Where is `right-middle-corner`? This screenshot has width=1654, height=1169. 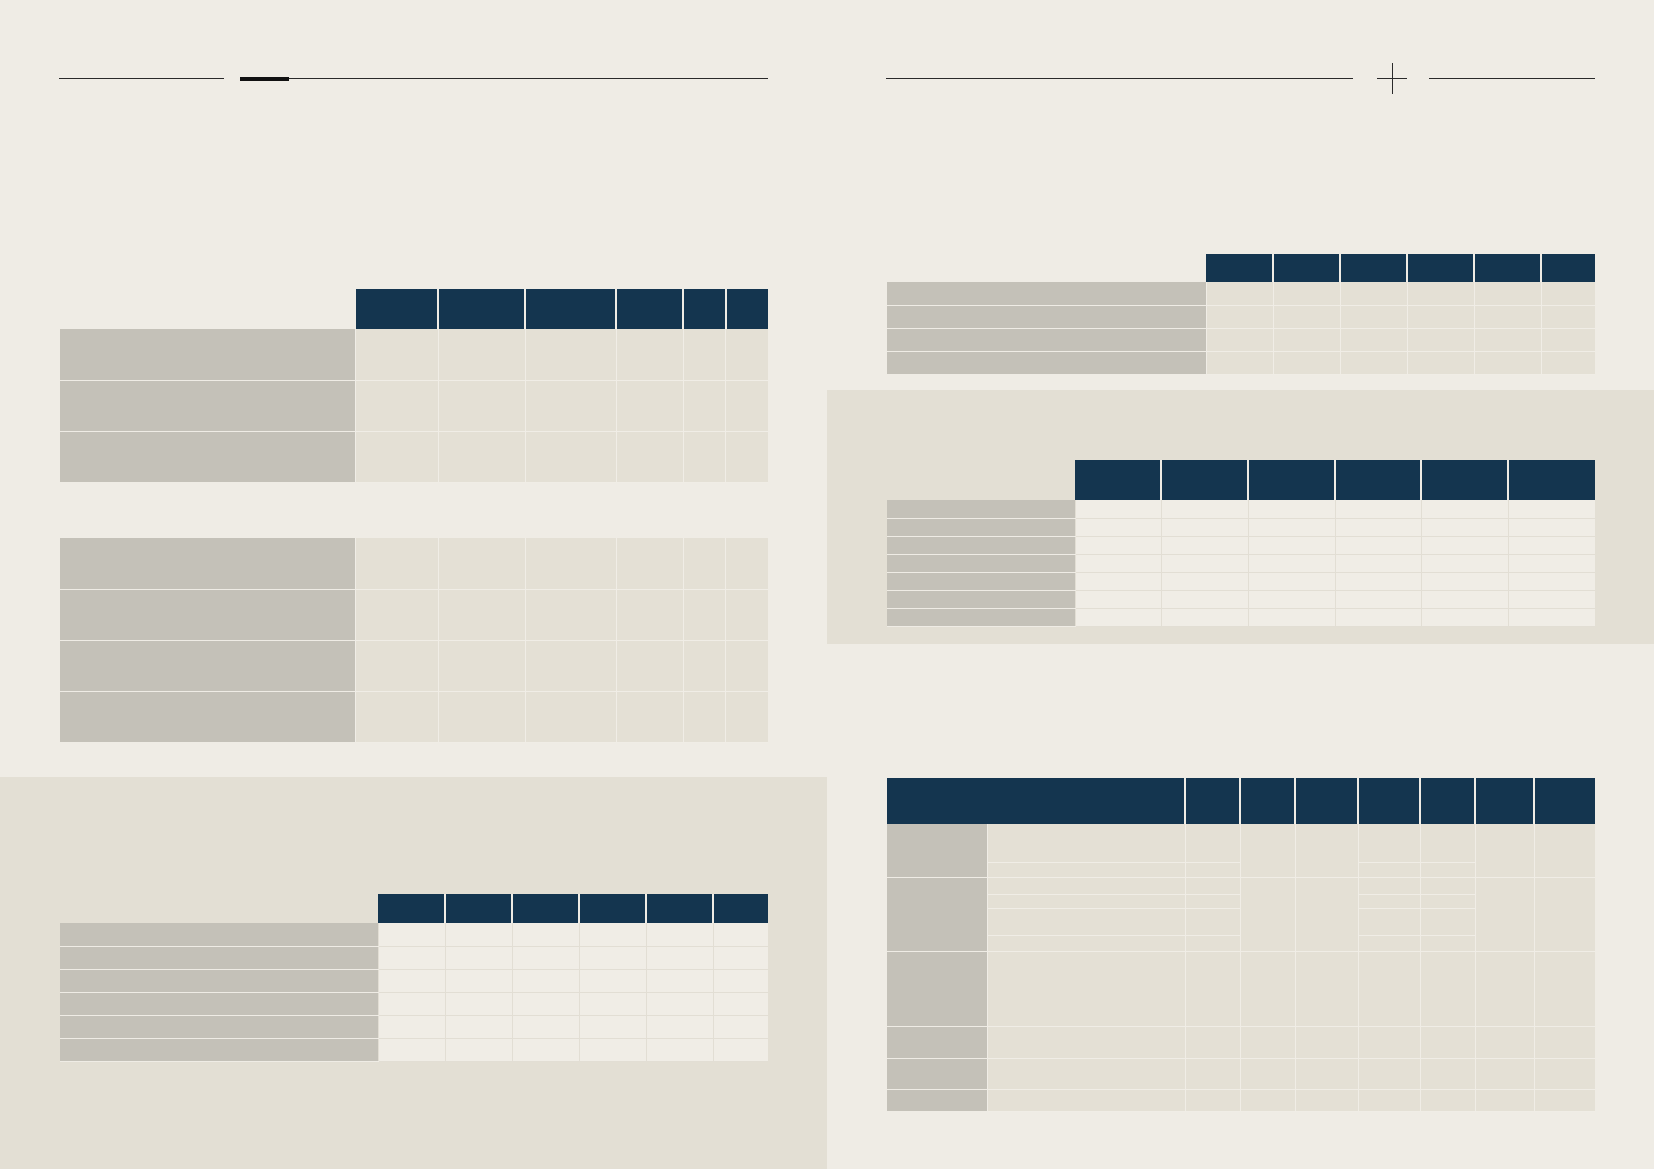
right-middle-corner is located at coordinates (981, 480).